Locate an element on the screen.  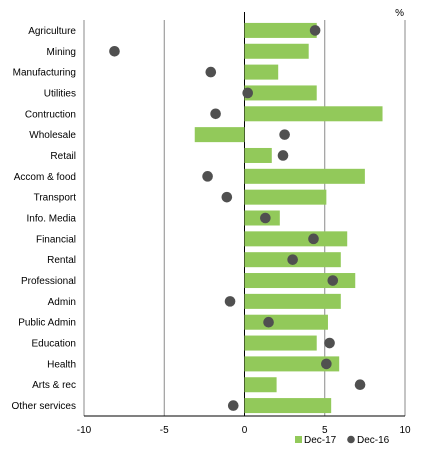
category-label: Mining is located at coordinates (61, 52).